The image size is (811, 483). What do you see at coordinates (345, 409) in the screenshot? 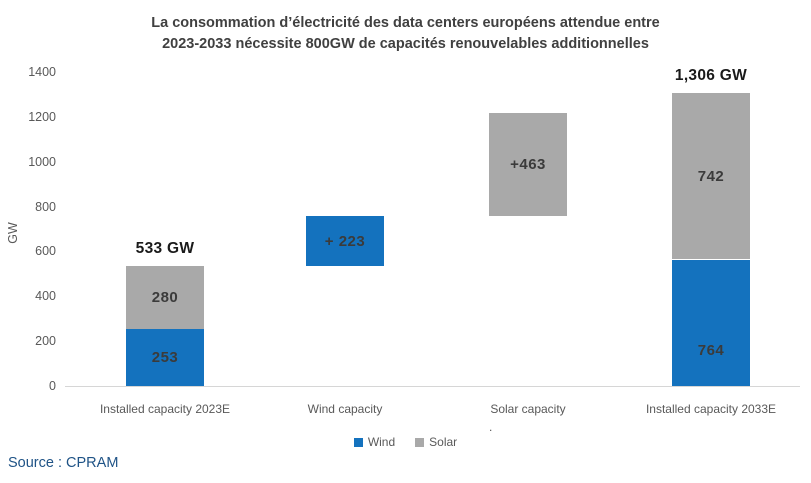
I see `x-category-label-2: Wind capacity` at bounding box center [345, 409].